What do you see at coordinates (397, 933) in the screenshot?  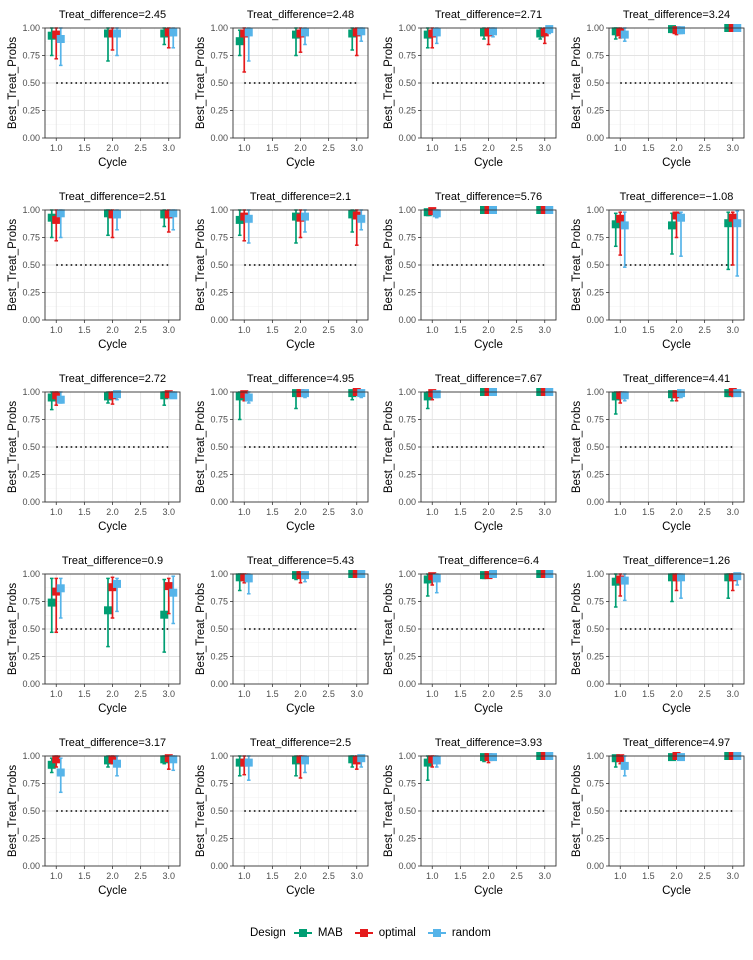 I see `legend-label-optimal: optimal` at bounding box center [397, 933].